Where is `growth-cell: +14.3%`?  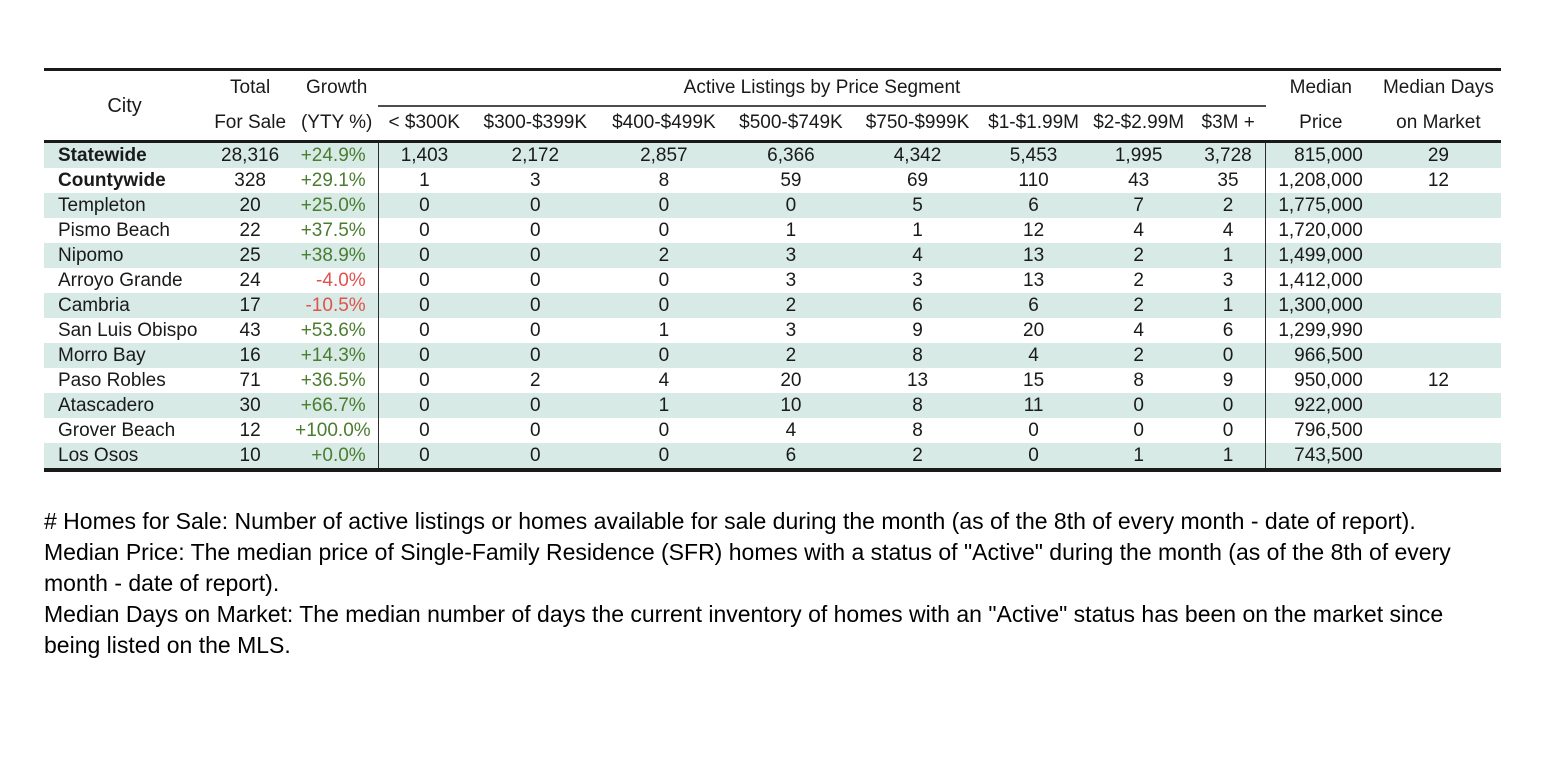 growth-cell: +14.3% is located at coordinates (333, 355).